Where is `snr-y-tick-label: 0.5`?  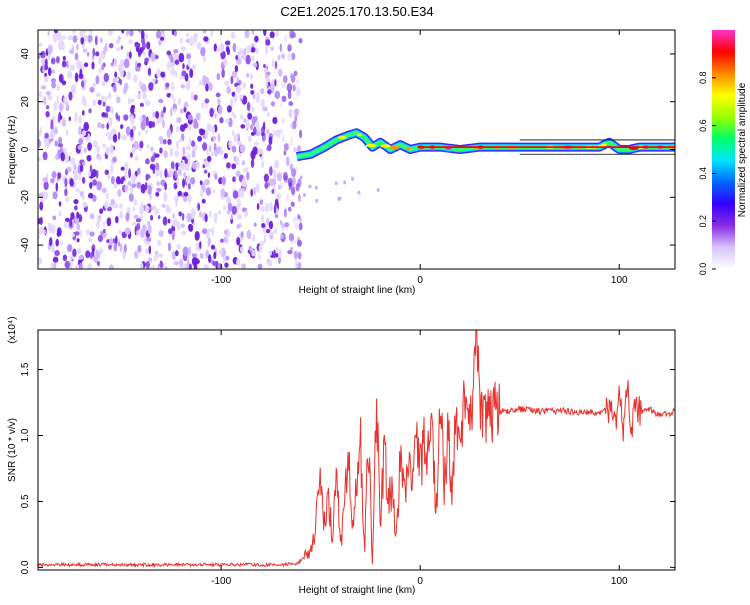 snr-y-tick-label: 0.5 is located at coordinates (25, 501).